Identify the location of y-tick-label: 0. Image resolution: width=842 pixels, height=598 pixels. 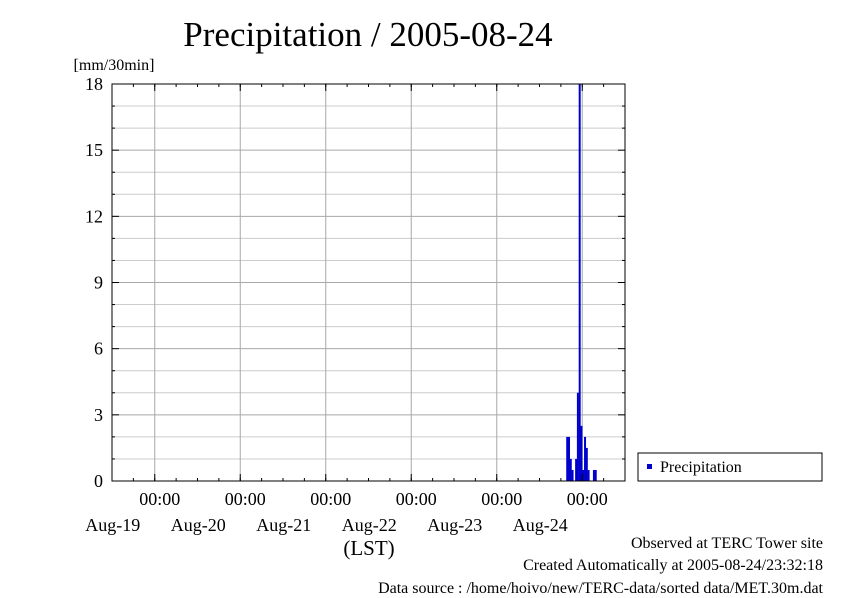
(98, 481).